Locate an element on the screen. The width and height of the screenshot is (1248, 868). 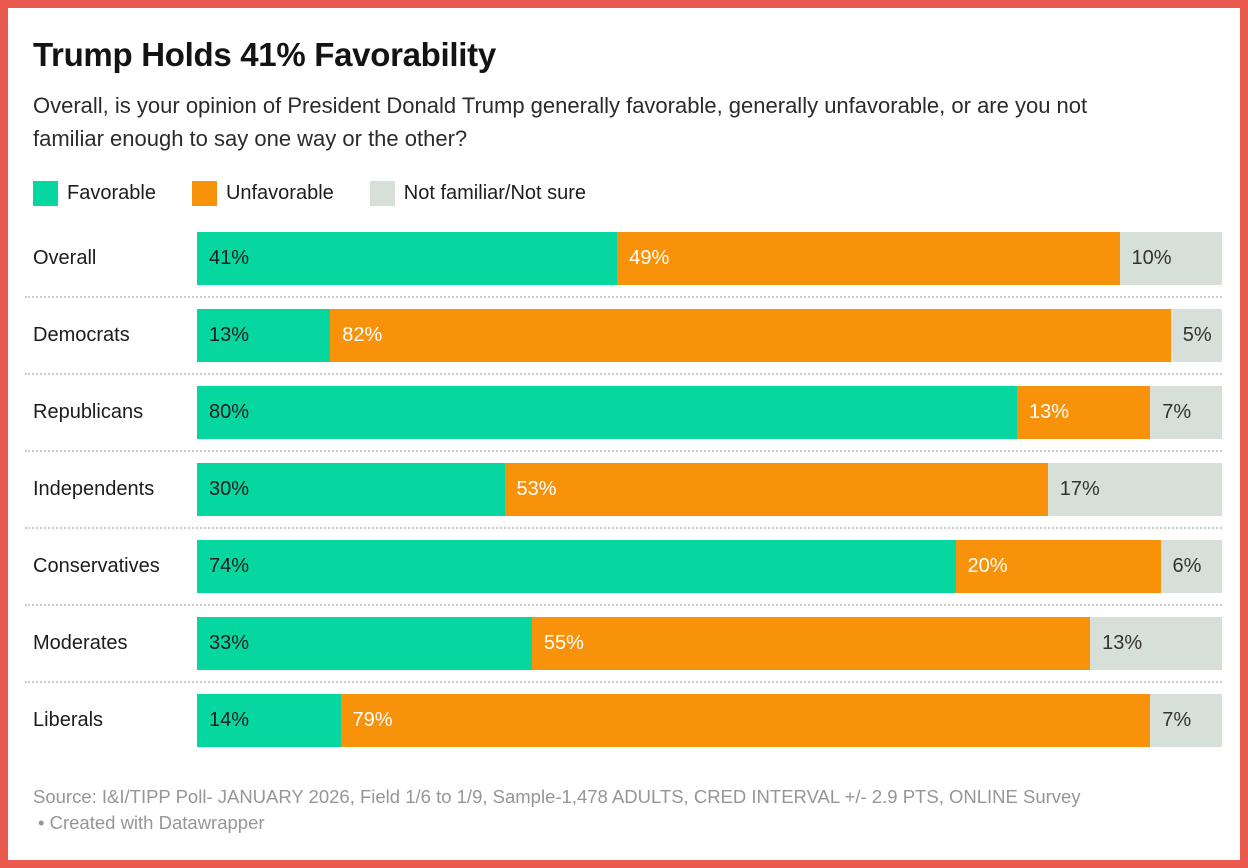
bar-segment-not-familiar-not-sure: 6% is located at coordinates (1191, 567).